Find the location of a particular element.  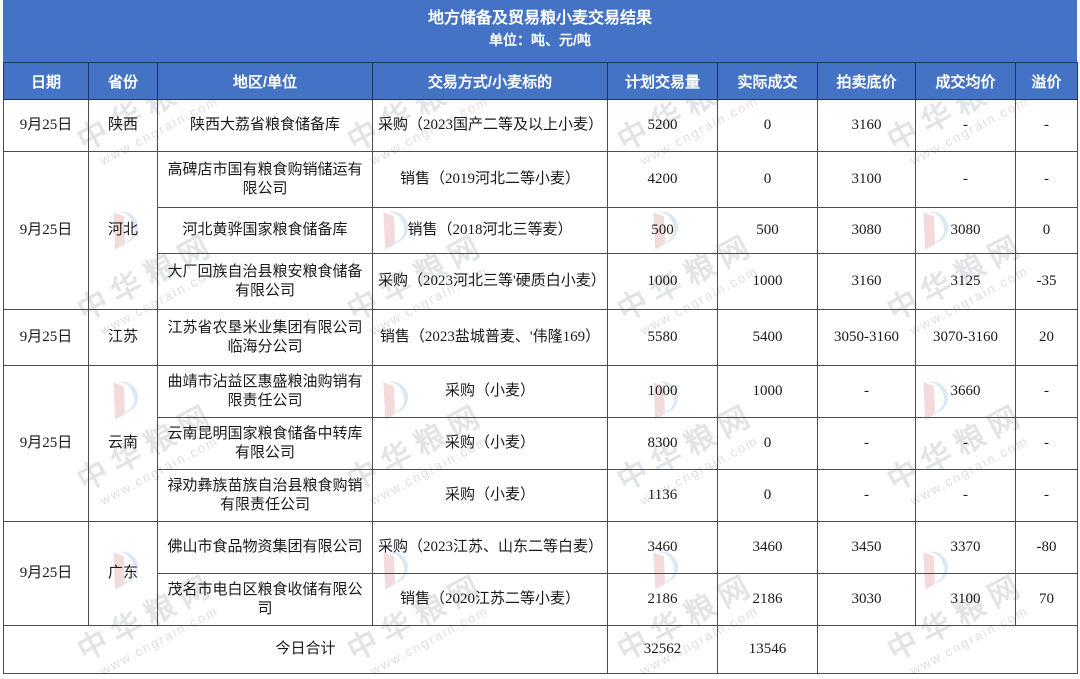

cell-unit: 高碑店市国有粮食购销储运有限公司 is located at coordinates (265, 179).